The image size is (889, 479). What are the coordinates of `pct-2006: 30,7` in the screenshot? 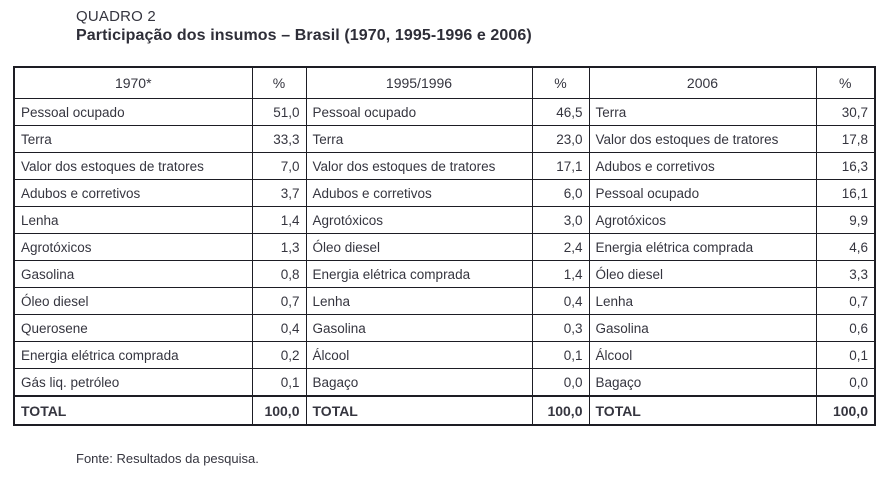 It's located at (845, 112).